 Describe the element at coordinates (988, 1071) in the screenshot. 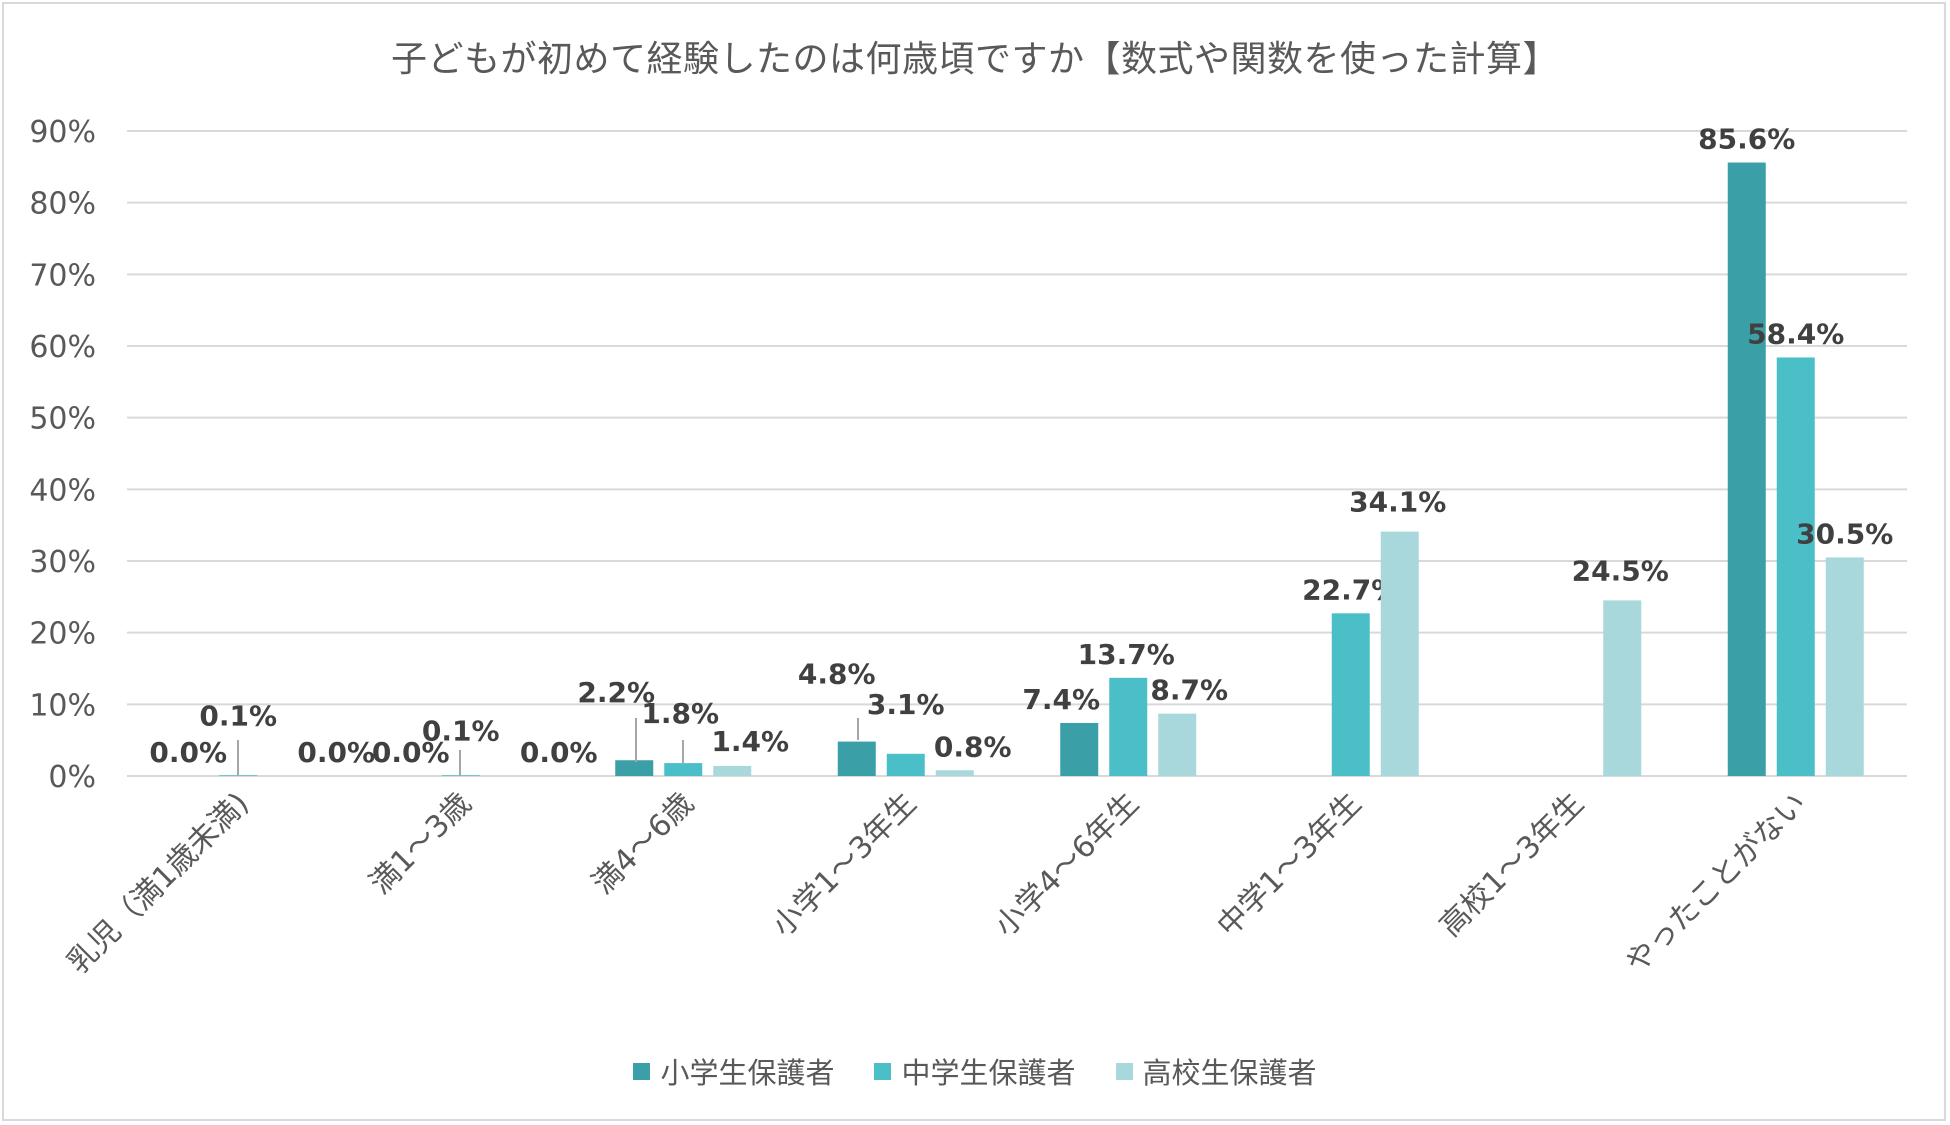

I see `legend-label-junior-high: 中学生保護者` at that location.